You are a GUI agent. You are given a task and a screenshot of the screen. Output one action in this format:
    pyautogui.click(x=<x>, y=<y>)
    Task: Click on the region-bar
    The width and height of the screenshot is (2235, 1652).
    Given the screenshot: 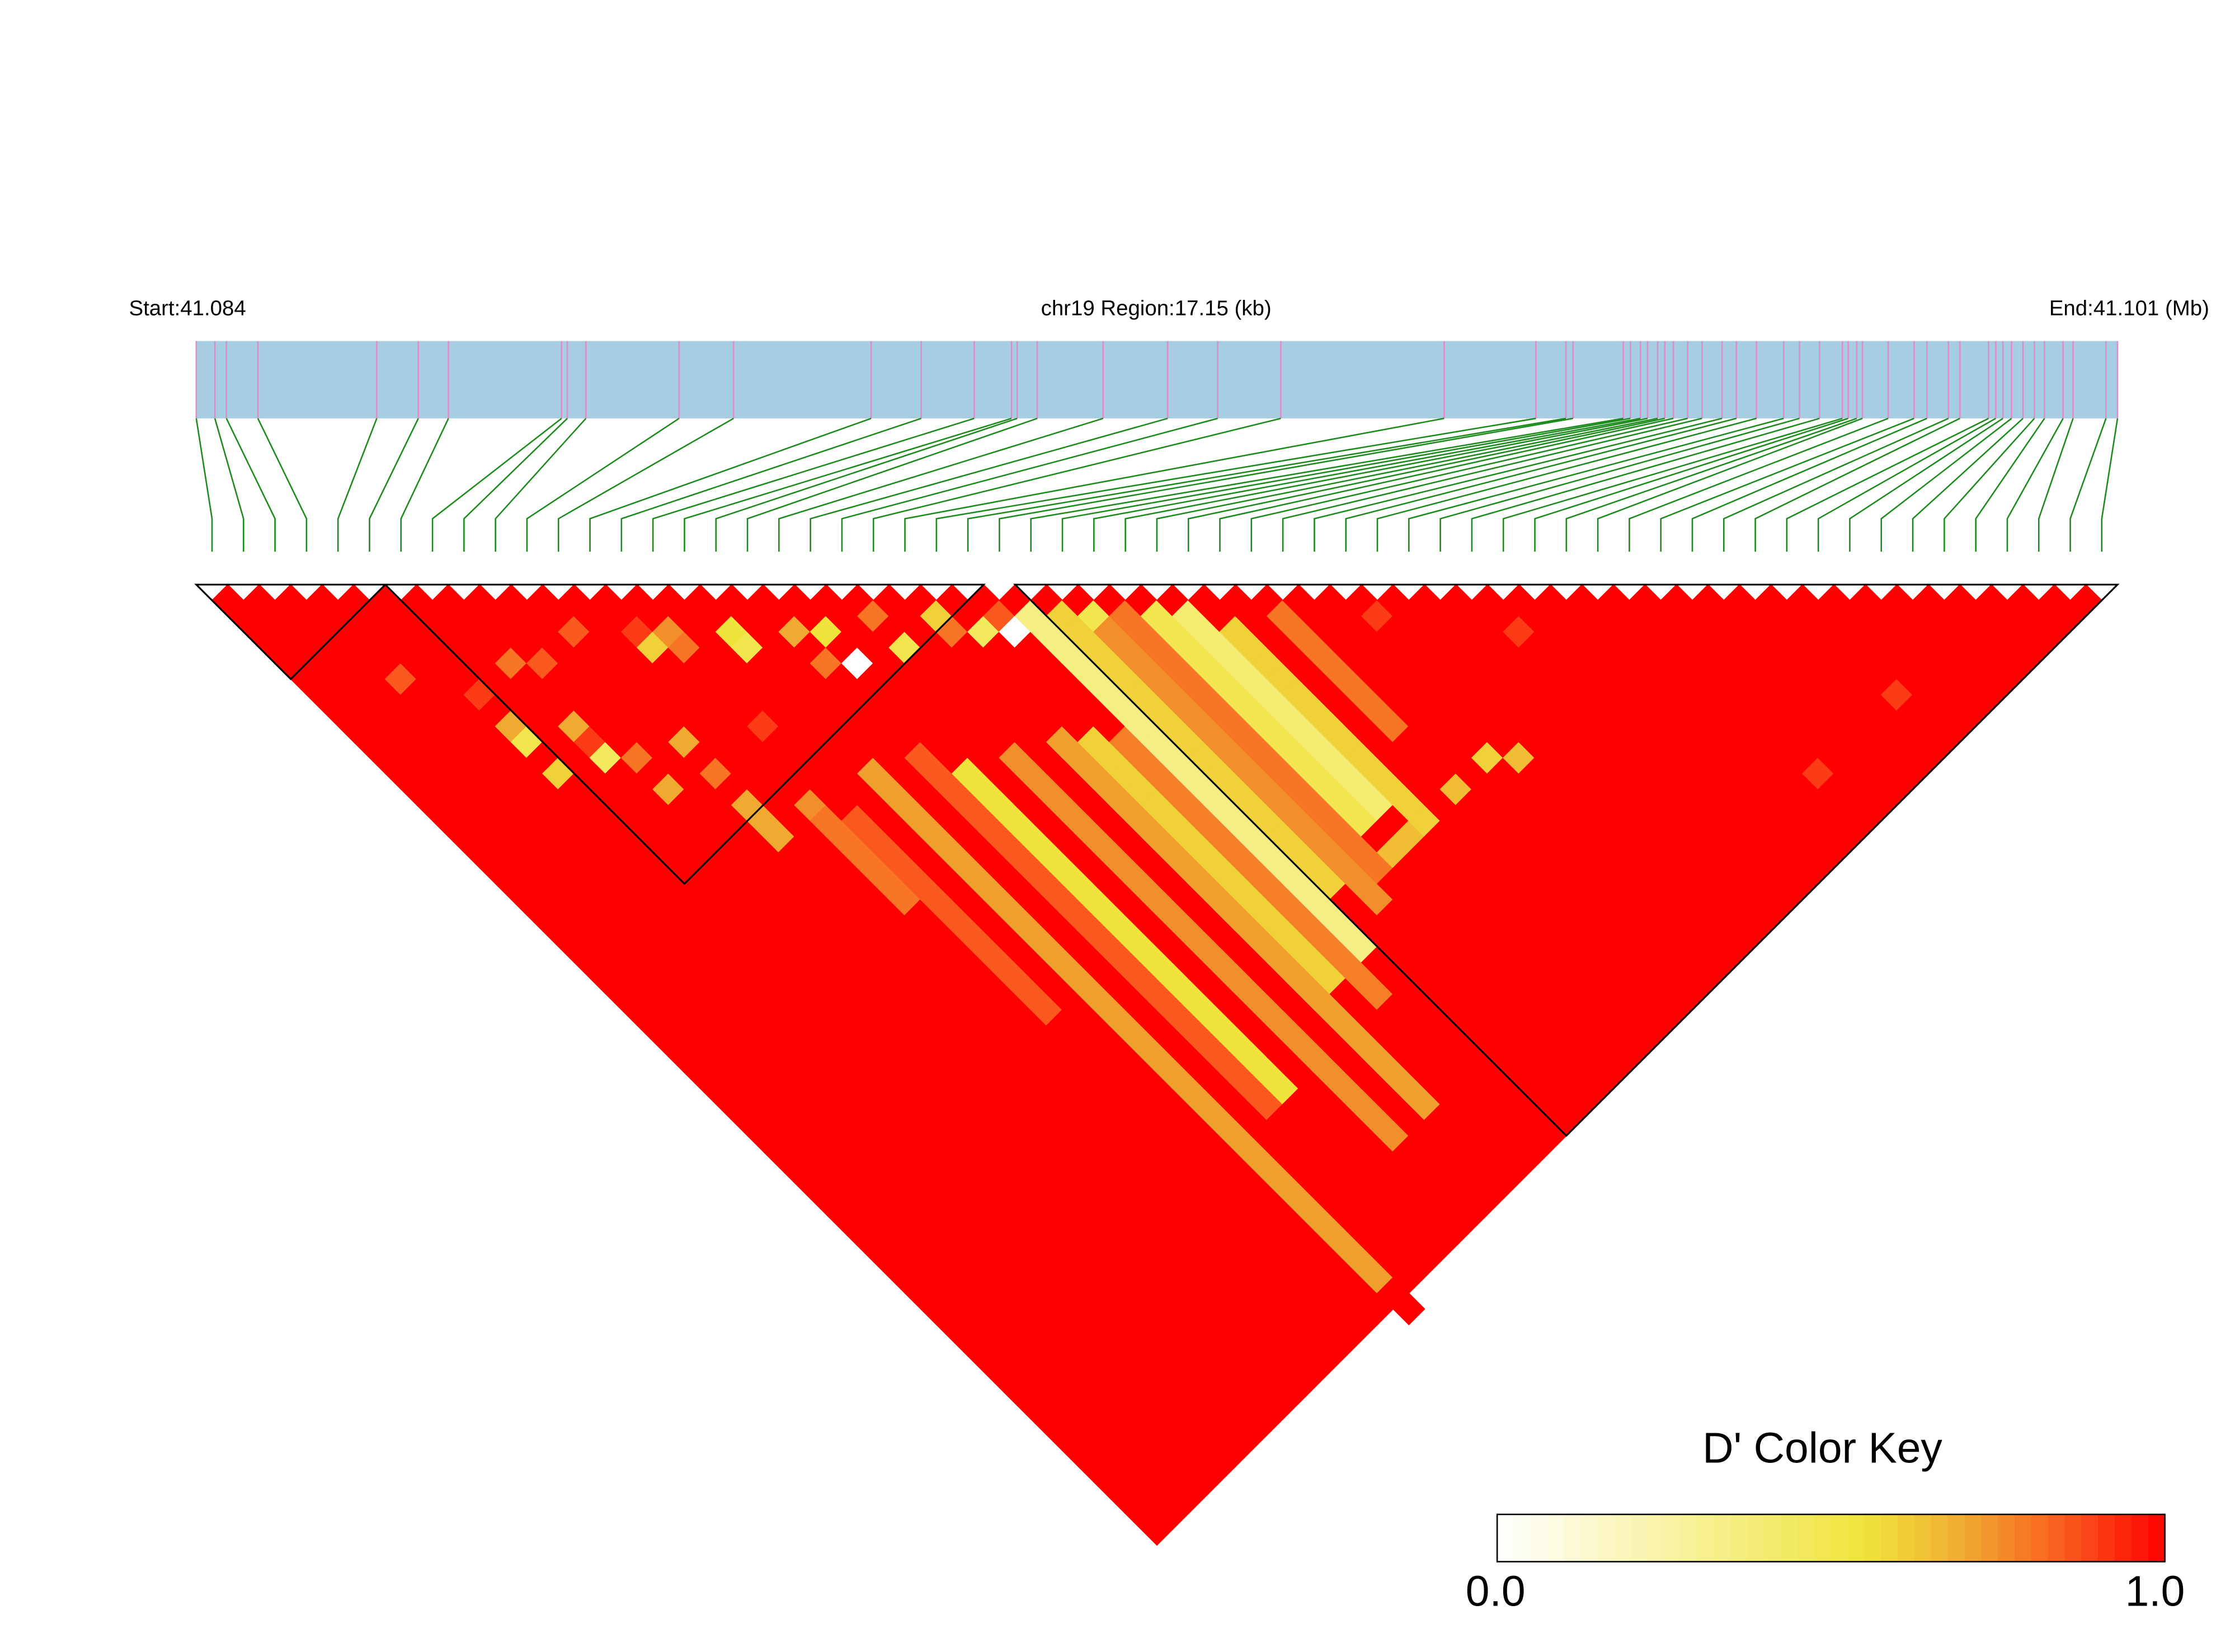 What is the action you would take?
    pyautogui.click(x=1157, y=379)
    